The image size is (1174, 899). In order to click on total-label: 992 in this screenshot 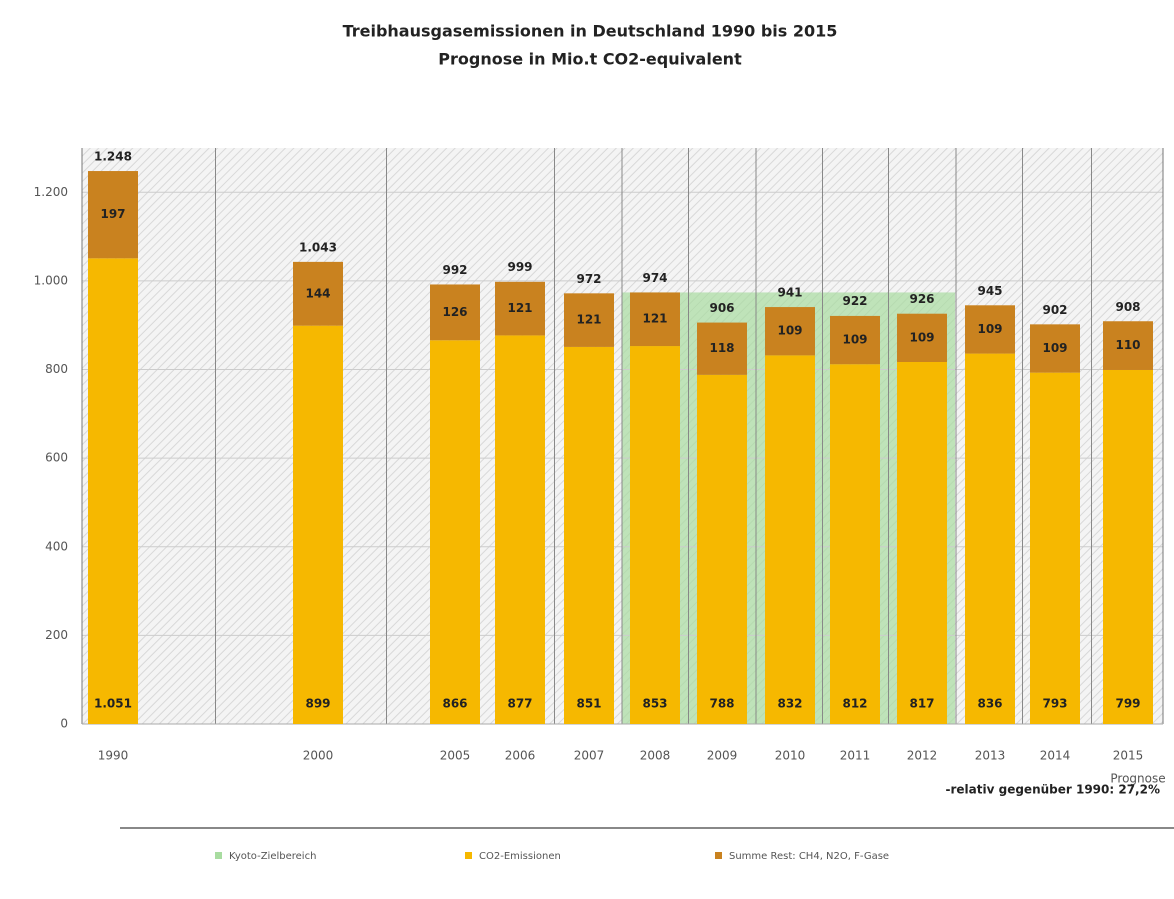, I will do `click(454, 270)`.